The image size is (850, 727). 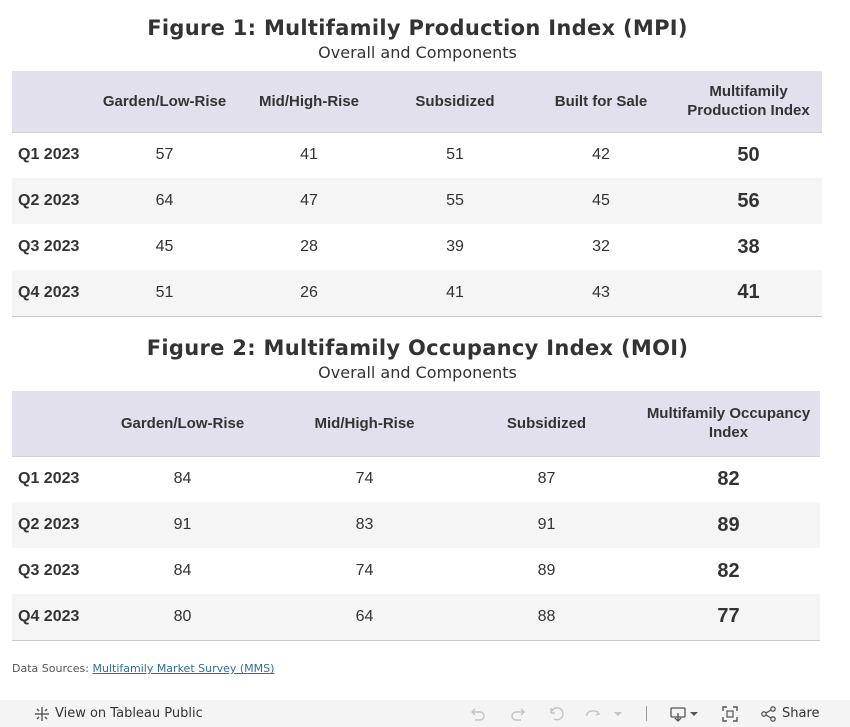 What do you see at coordinates (601, 155) in the screenshot?
I see `cell-value: 42` at bounding box center [601, 155].